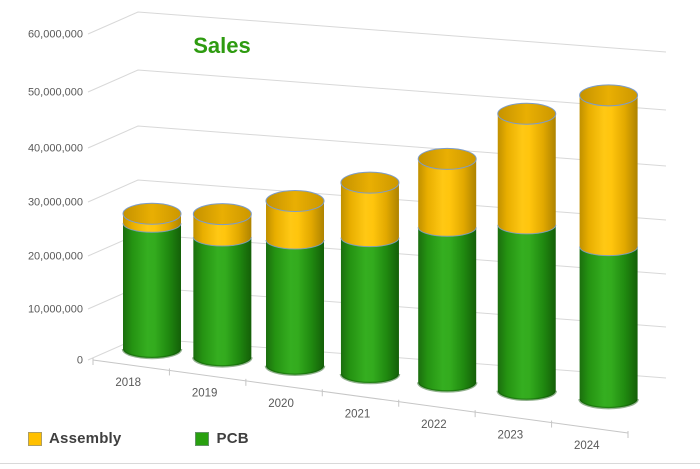  Describe the element at coordinates (281, 404) in the screenshot. I see `category-label-2020: 2020` at that location.